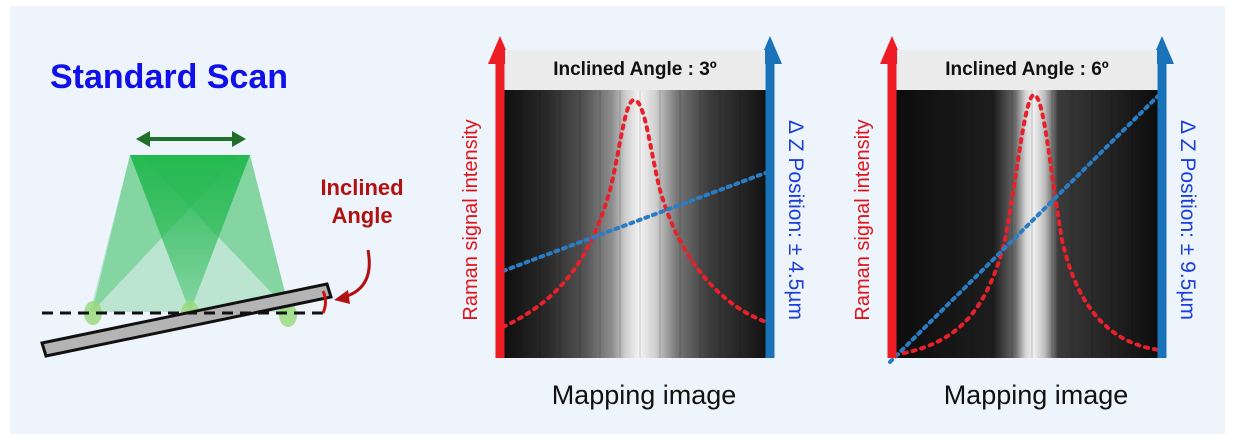 Image resolution: width=1238 pixels, height=441 pixels. I want to click on panel-2-caption: Mapping image, so click(1036, 395).